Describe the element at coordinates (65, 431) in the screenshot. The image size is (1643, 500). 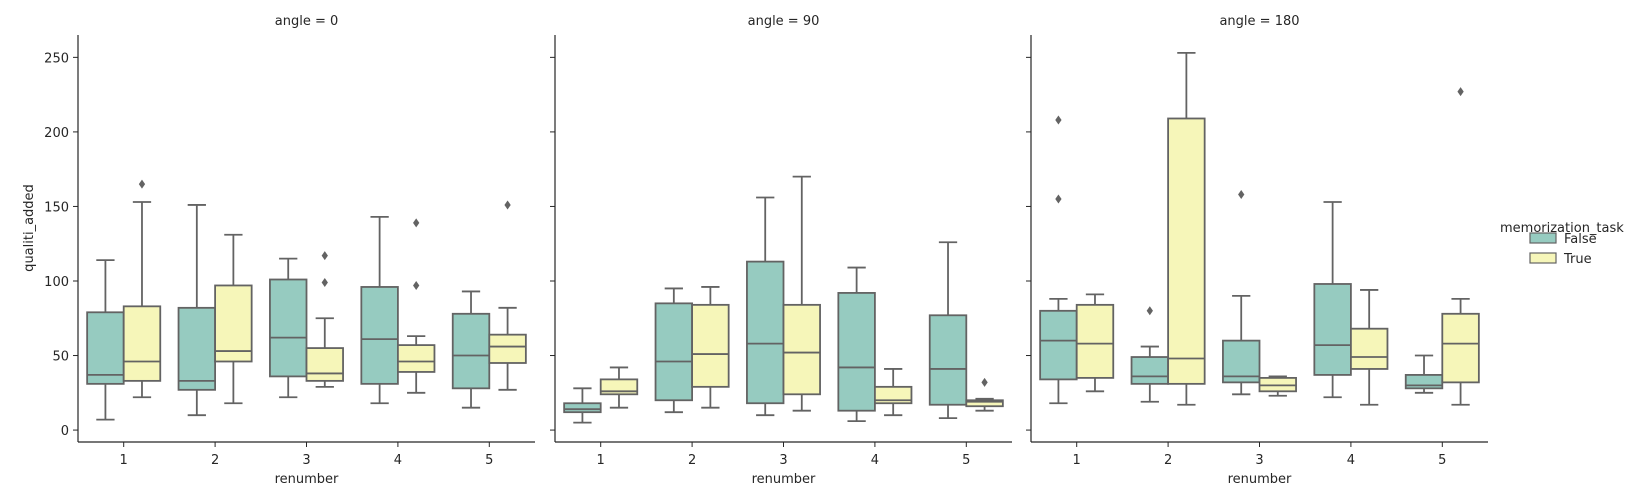
I see `y-tick-label: 0` at that location.